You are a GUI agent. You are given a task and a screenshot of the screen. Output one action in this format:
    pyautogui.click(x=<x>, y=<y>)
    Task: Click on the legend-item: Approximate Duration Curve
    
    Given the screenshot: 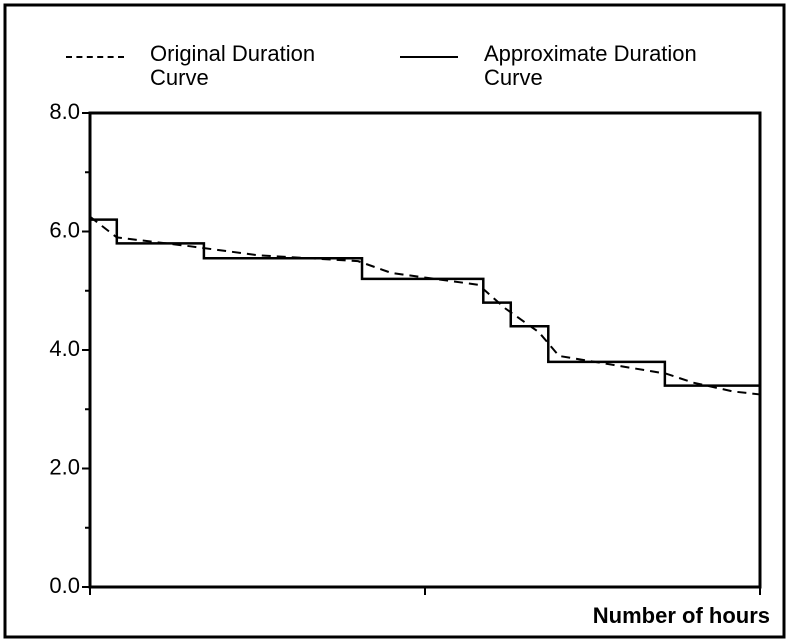 What is the action you would take?
    pyautogui.click(x=572, y=66)
    